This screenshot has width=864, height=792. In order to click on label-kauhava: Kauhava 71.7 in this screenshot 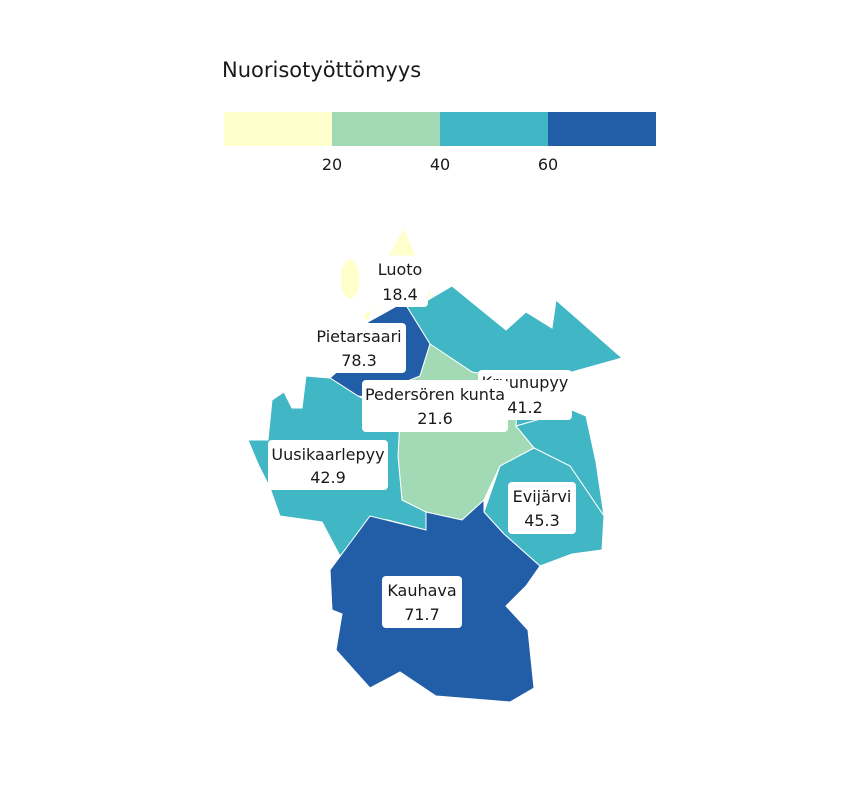, I will do `click(422, 602)`.